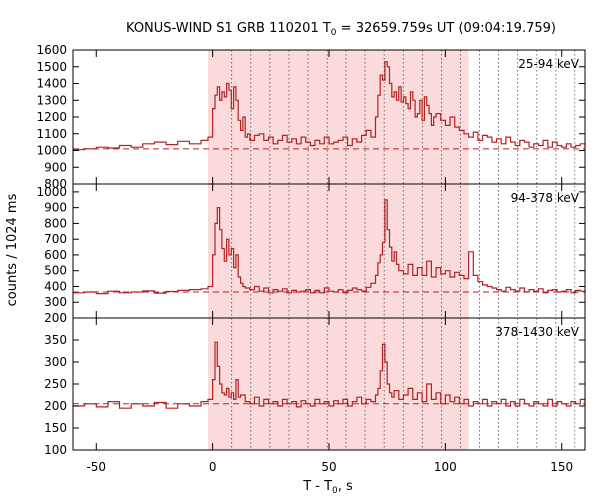  I want to click on y-tick-label-1-3: 500, so click(55, 271).